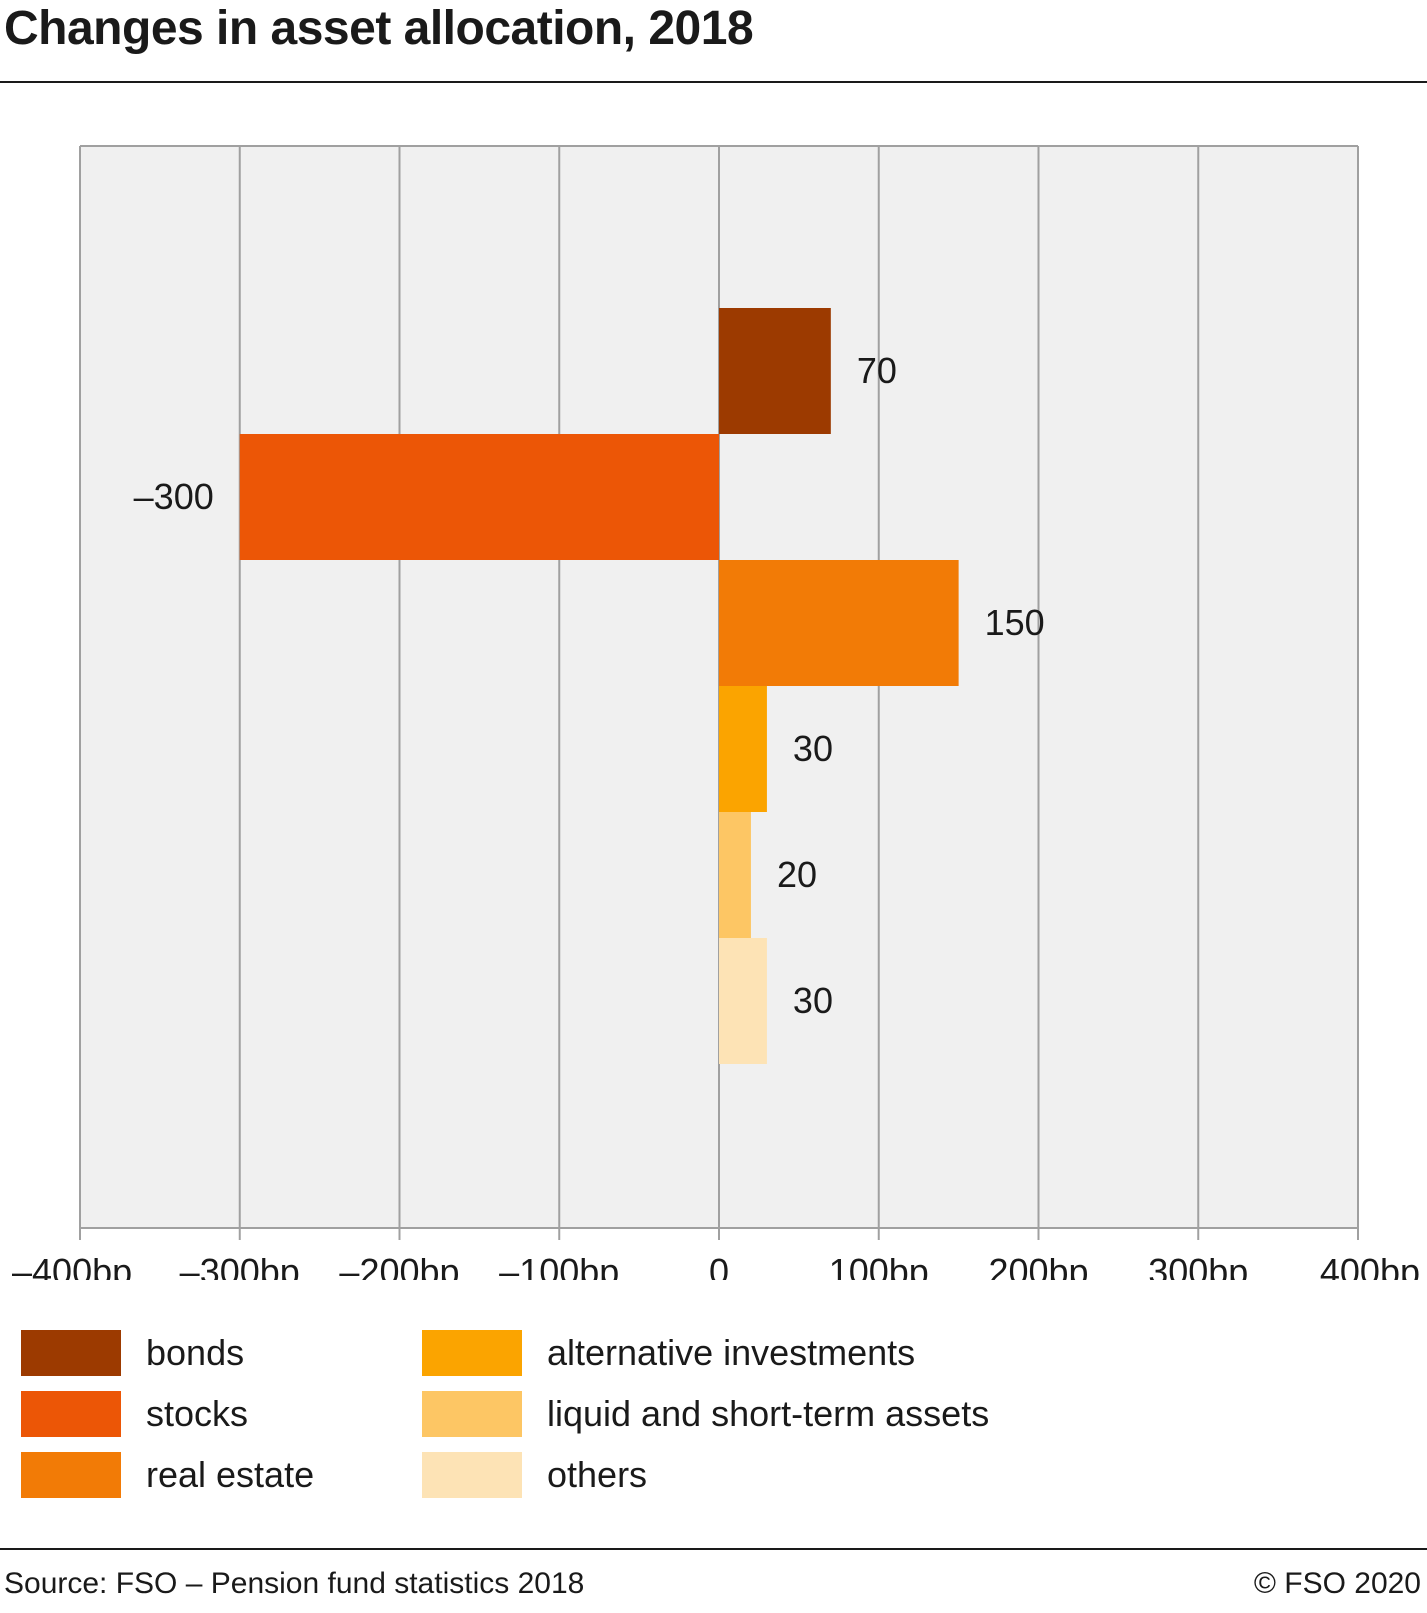  What do you see at coordinates (1337, 1583) in the screenshot?
I see `copyright-note: © FSO 2020` at bounding box center [1337, 1583].